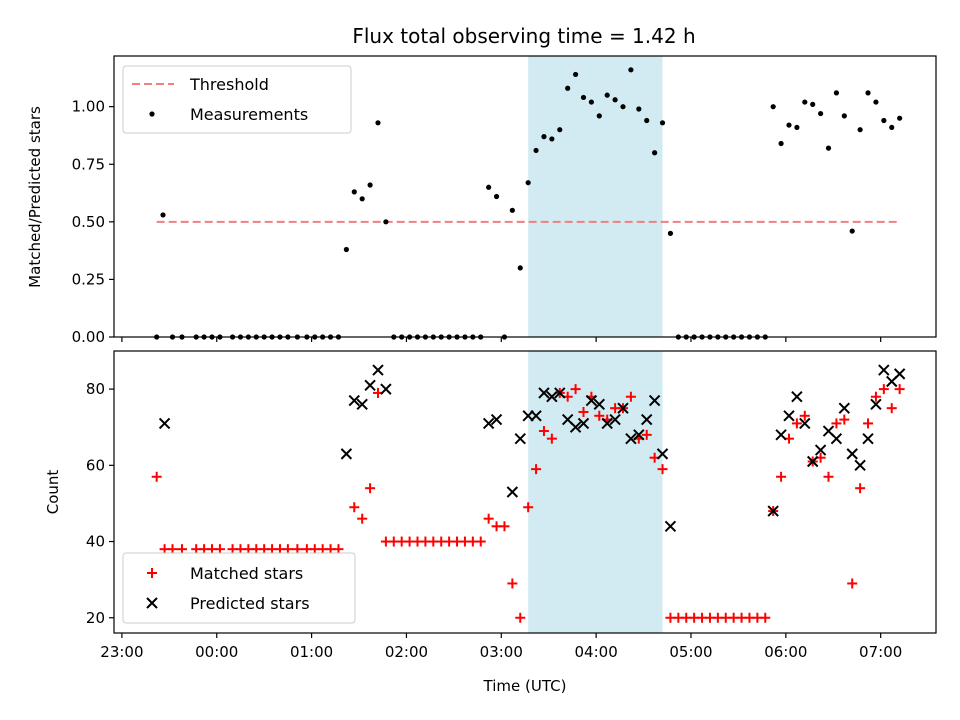 The image size is (960, 720). I want to click on top-y-axis-label: Matched/Predicted stars, so click(35, 197).